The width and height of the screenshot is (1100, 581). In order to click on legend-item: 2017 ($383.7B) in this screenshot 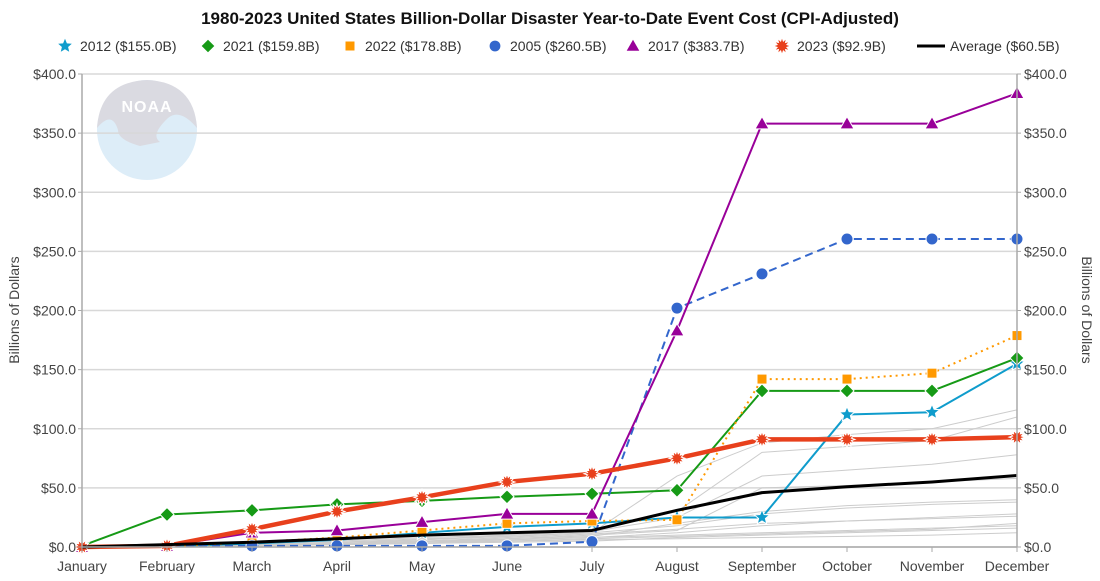, I will do `click(685, 46)`.